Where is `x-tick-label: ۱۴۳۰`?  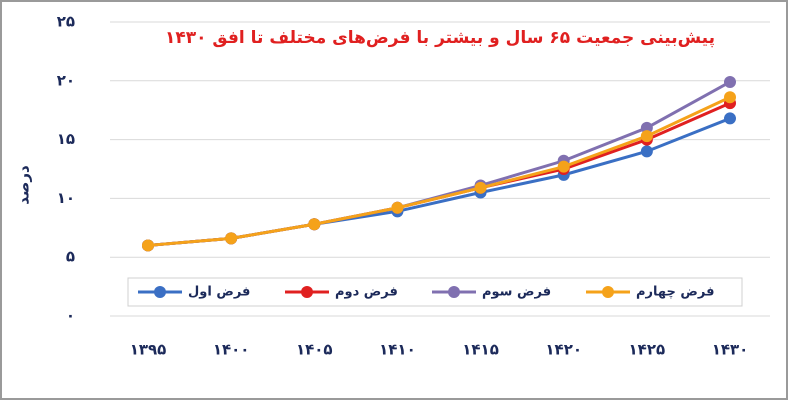 x-tick-label: ۱۴۳۰ is located at coordinates (730, 350).